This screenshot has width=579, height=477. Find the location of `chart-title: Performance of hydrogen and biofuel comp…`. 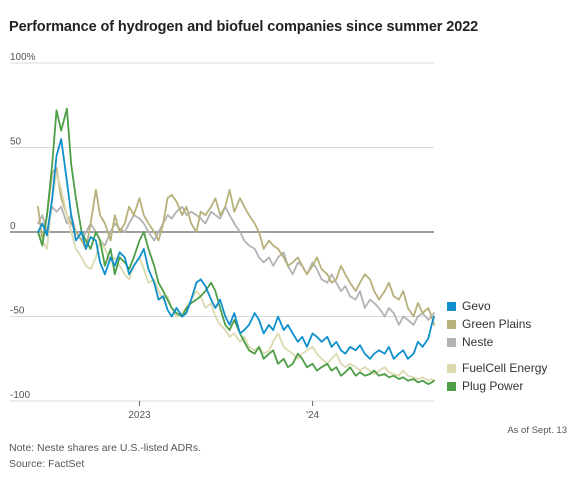

chart-title: Performance of hydrogen and biofuel comp… is located at coordinates (244, 27).